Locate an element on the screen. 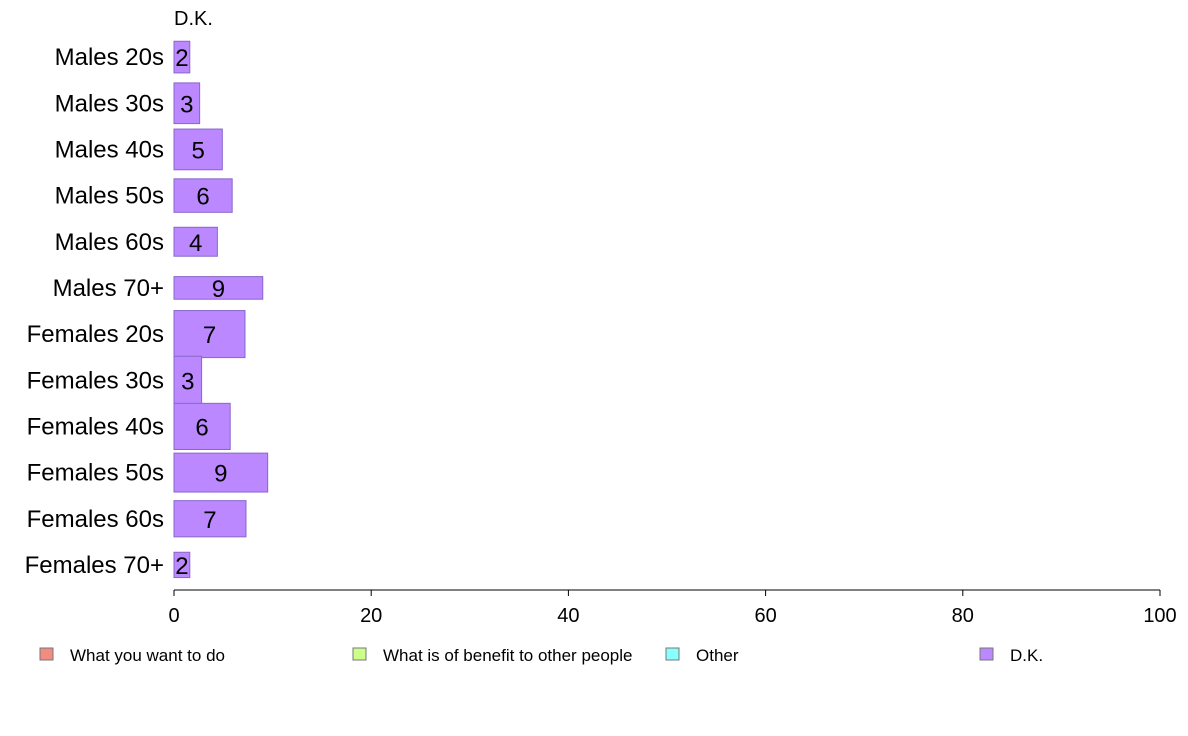  category-label: Females 60s is located at coordinates (95, 519).